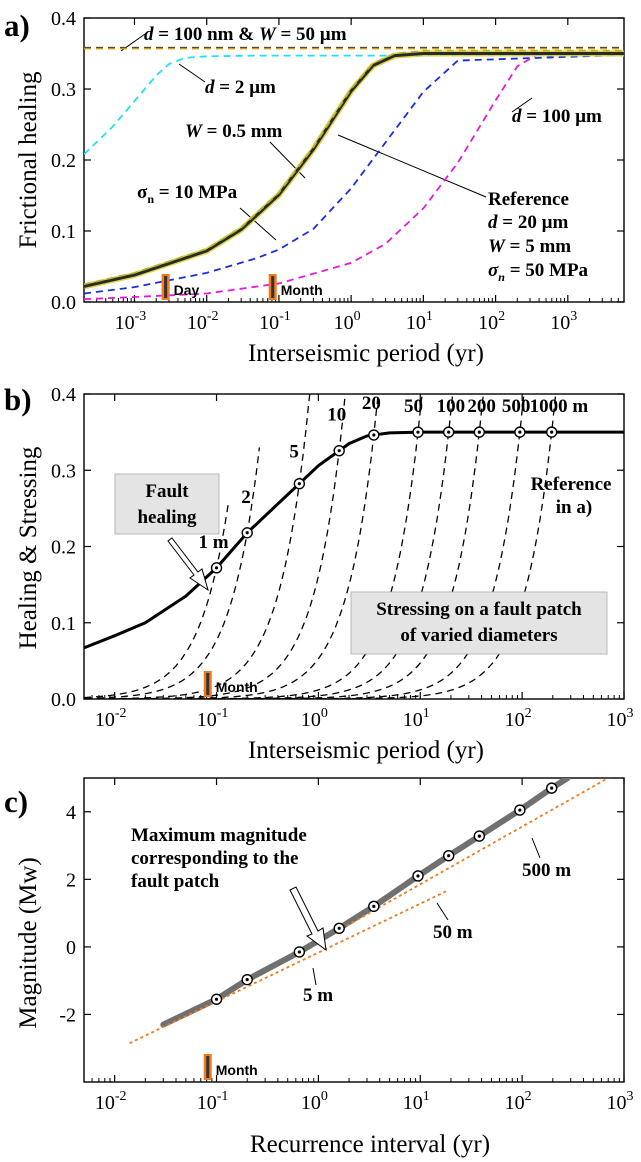 The height and width of the screenshot is (1162, 641). What do you see at coordinates (518, 1101) in the screenshot?
I see `panel-c-xtick-label: 10²` at bounding box center [518, 1101].